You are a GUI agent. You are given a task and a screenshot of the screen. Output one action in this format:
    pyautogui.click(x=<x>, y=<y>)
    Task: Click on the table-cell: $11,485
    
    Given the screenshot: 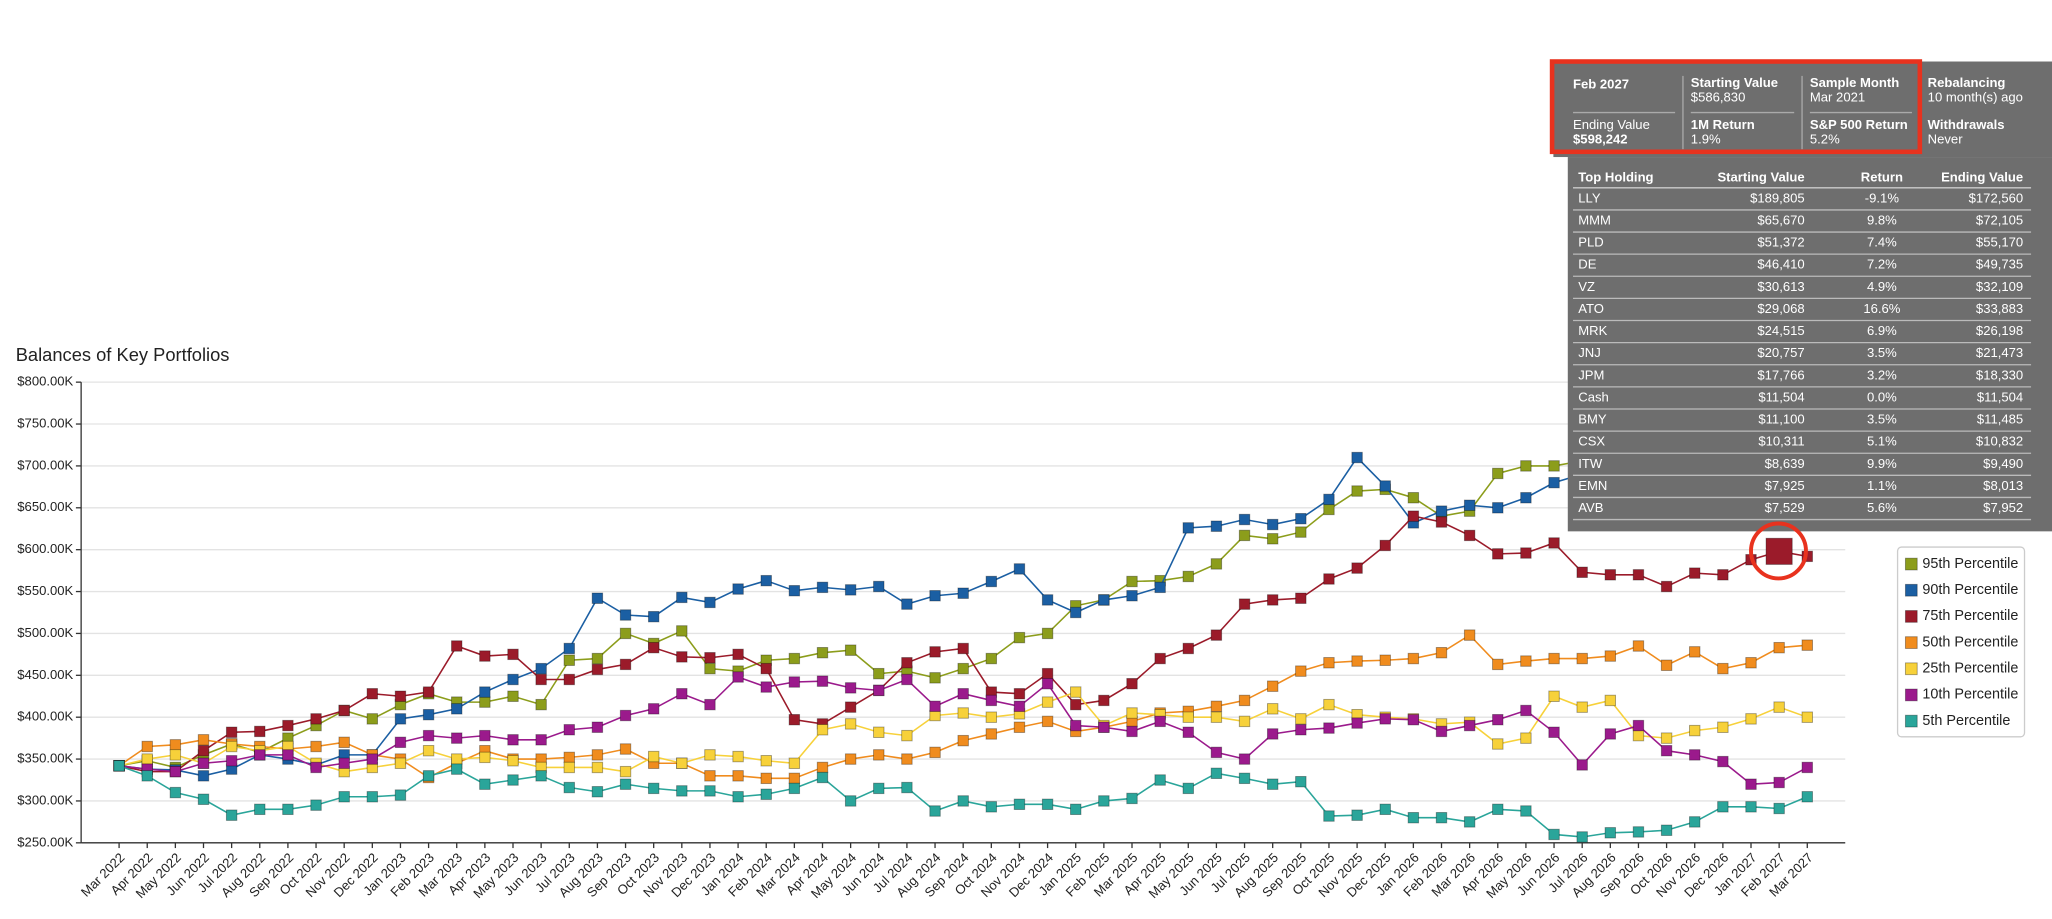 What is the action you would take?
    pyautogui.click(x=2000, y=419)
    